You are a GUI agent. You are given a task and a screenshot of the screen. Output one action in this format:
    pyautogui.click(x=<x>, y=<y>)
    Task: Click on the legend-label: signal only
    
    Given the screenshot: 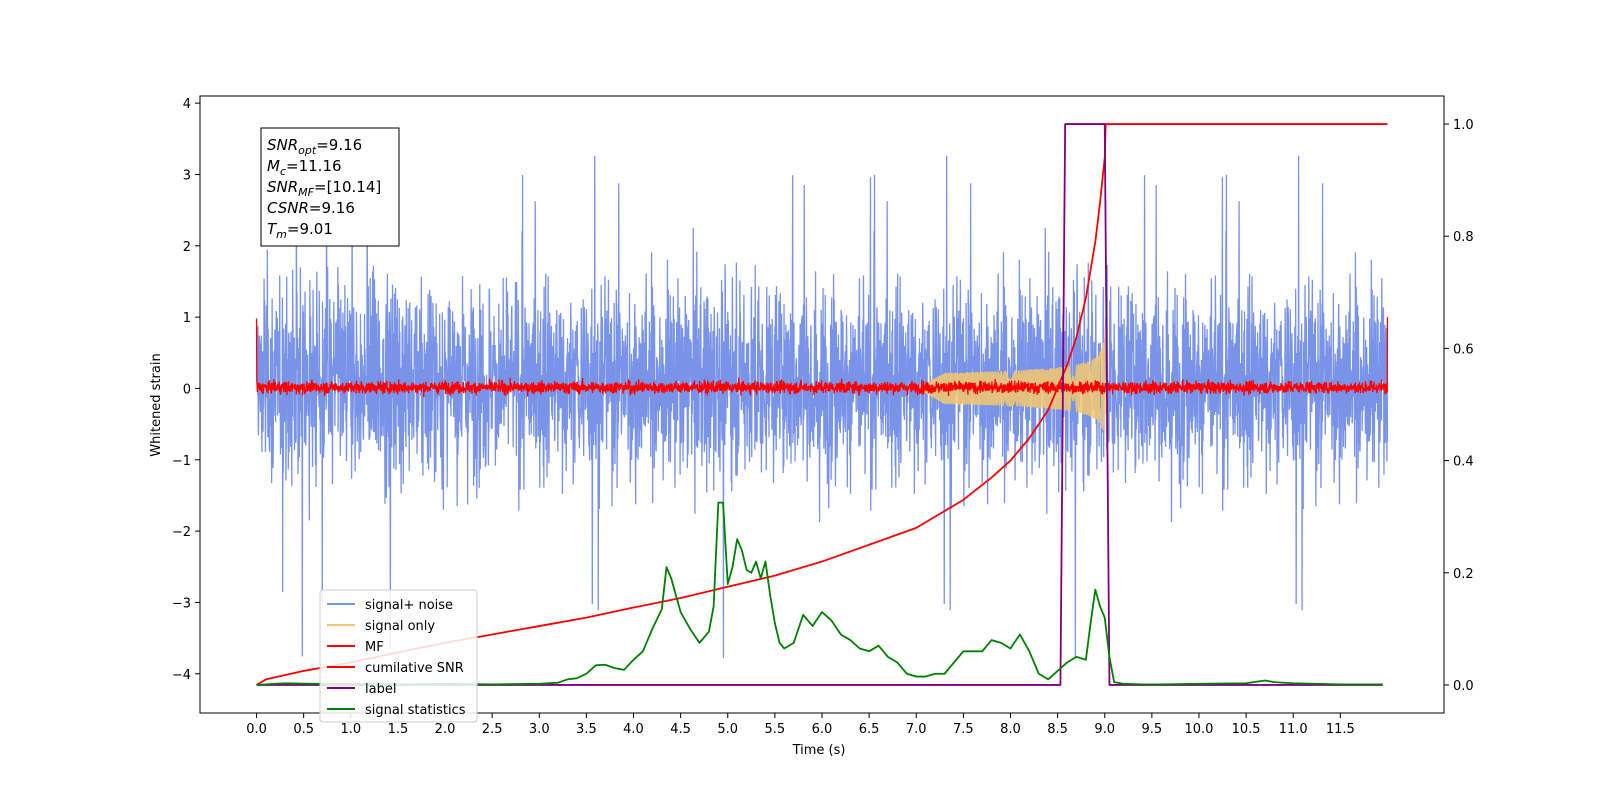 What is the action you would take?
    pyautogui.click(x=400, y=626)
    